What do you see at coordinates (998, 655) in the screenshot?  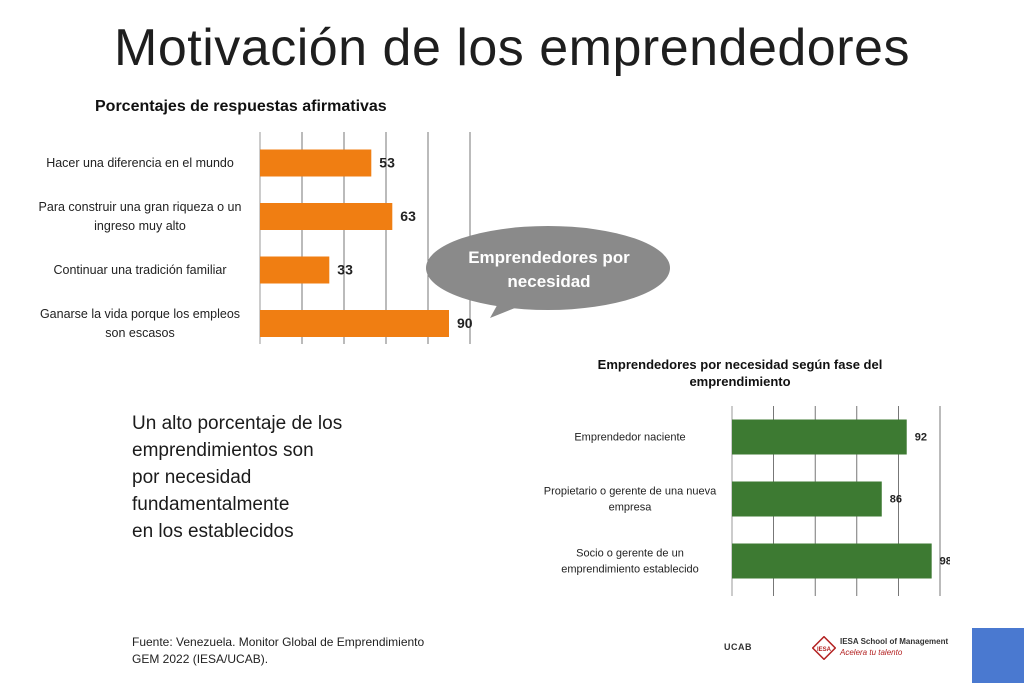 I see `corner-accent` at bounding box center [998, 655].